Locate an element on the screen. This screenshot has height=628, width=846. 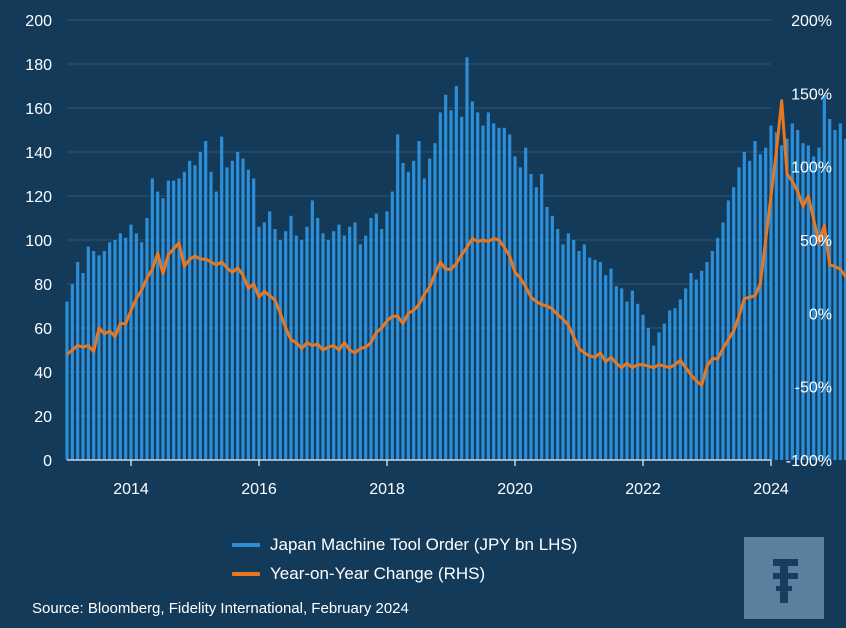
legend-item-bars: Japan Machine Tool Order (JPY bn LHS) is located at coordinates (404, 544).